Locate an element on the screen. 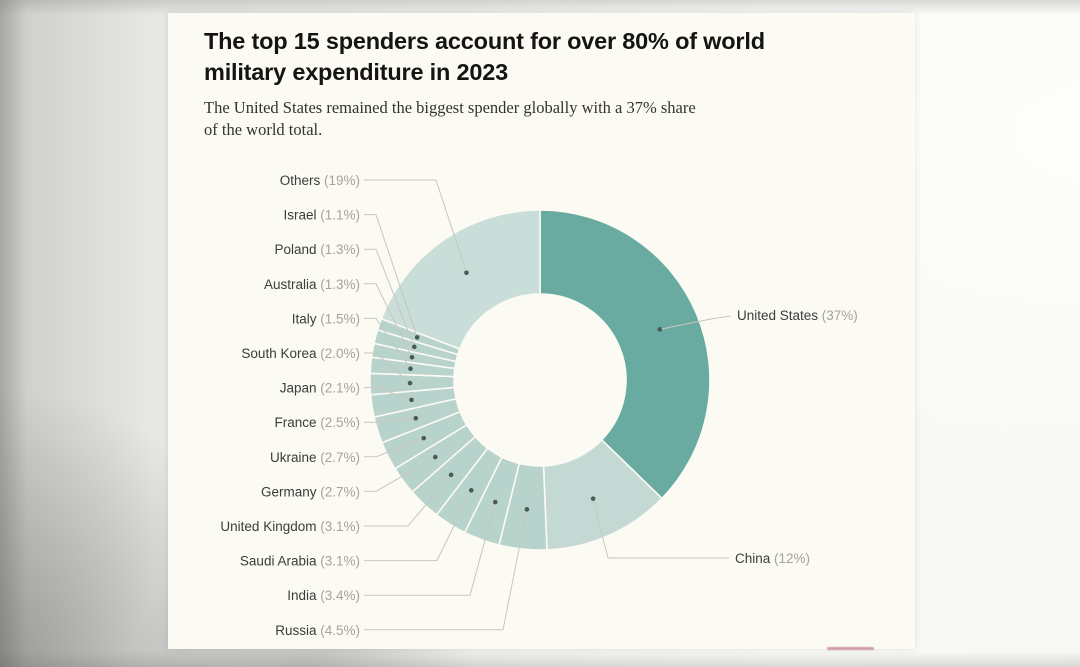  slice-label-china: China (12%) is located at coordinates (772, 558).